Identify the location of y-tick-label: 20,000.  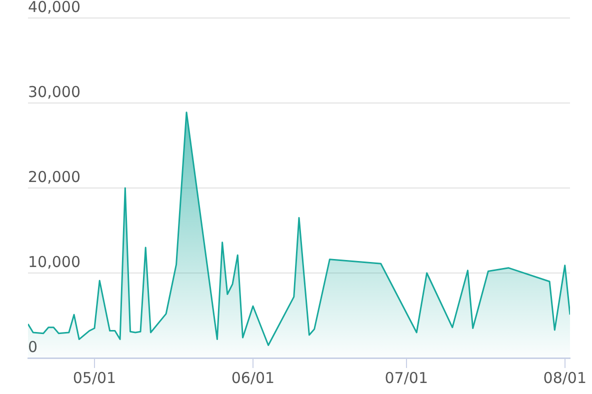
(54, 177).